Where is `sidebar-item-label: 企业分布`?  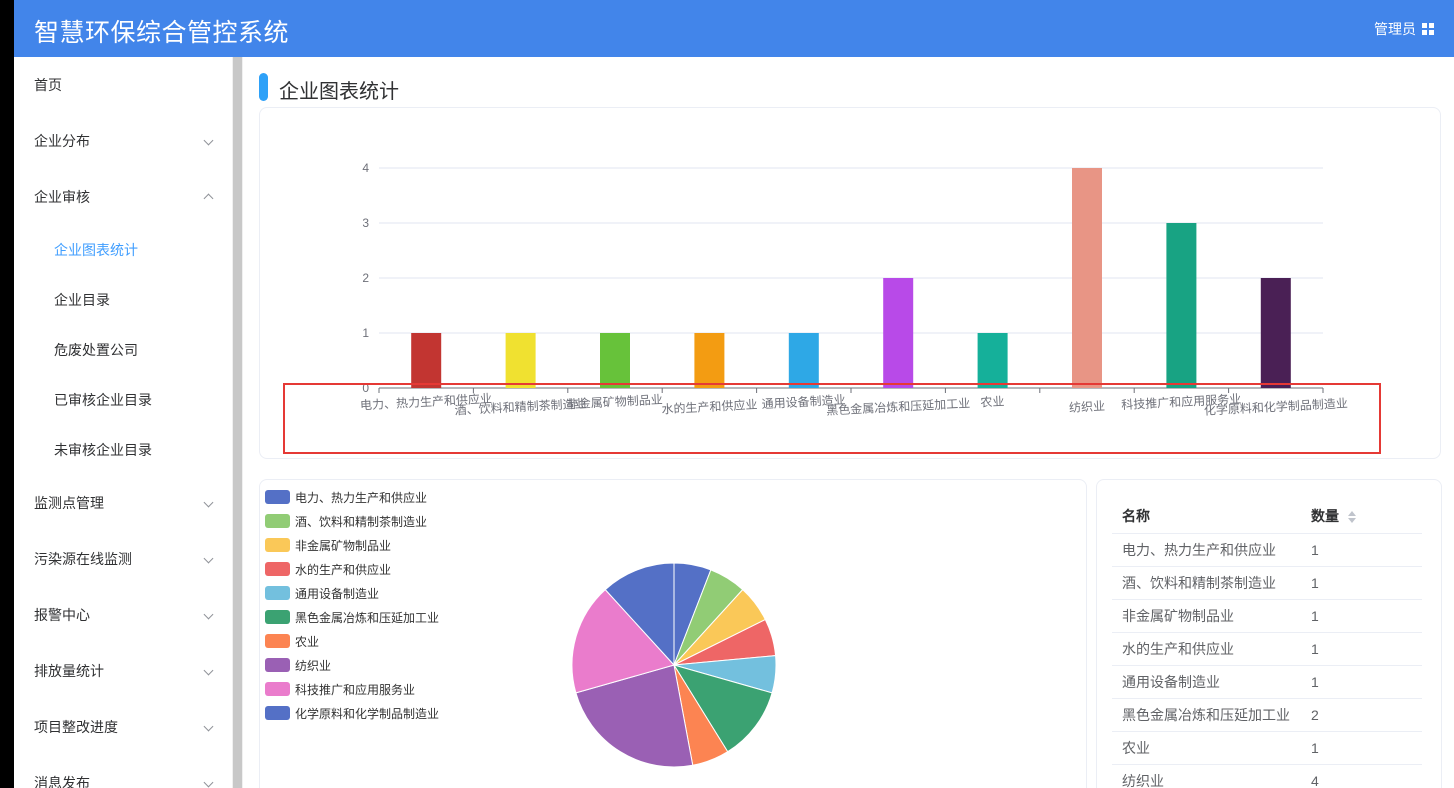
sidebar-item-label: 企业分布 is located at coordinates (62, 141).